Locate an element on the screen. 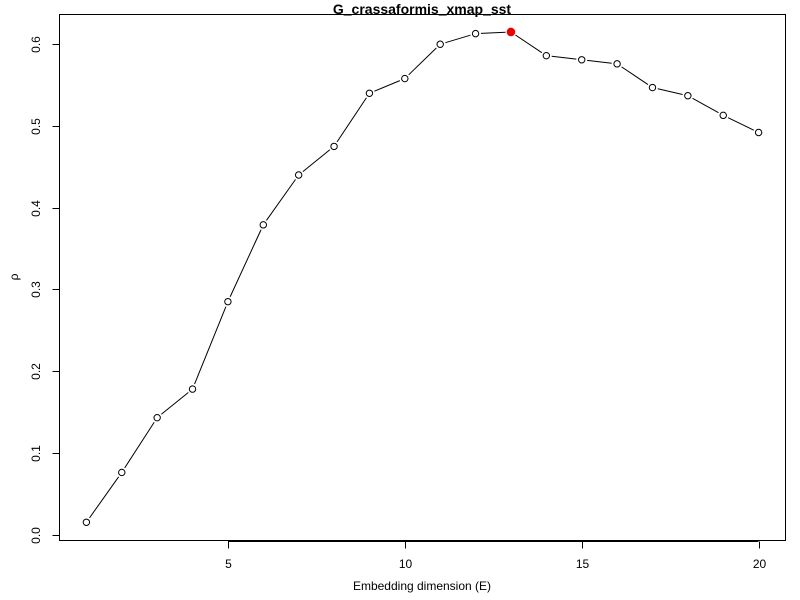 Image resolution: width=800 pixels, height=600 pixels. y-tick-label: 0.2 is located at coordinates (36, 371).